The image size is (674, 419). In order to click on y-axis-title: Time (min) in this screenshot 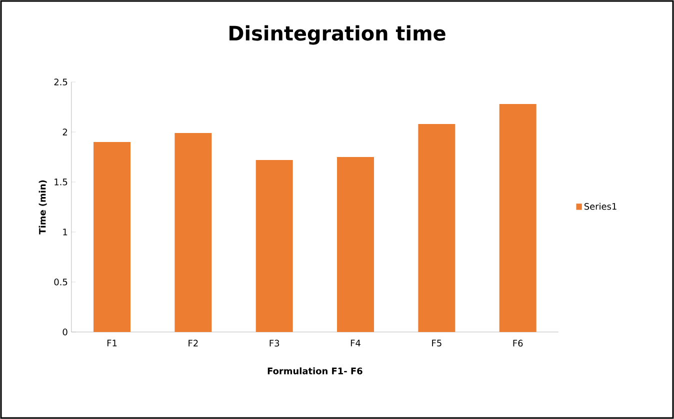, I will do `click(42, 207)`.